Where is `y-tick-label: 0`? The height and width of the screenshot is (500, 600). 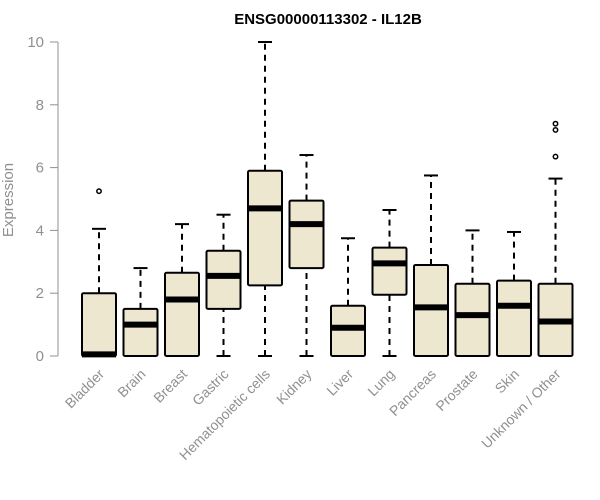 y-tick-label: 0 is located at coordinates (40, 356).